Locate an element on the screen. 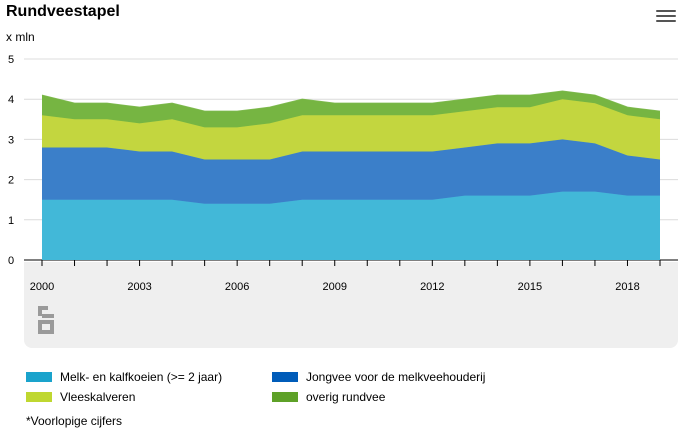 The height and width of the screenshot is (431, 684). y-tick-label: 5 is located at coordinates (11, 60).